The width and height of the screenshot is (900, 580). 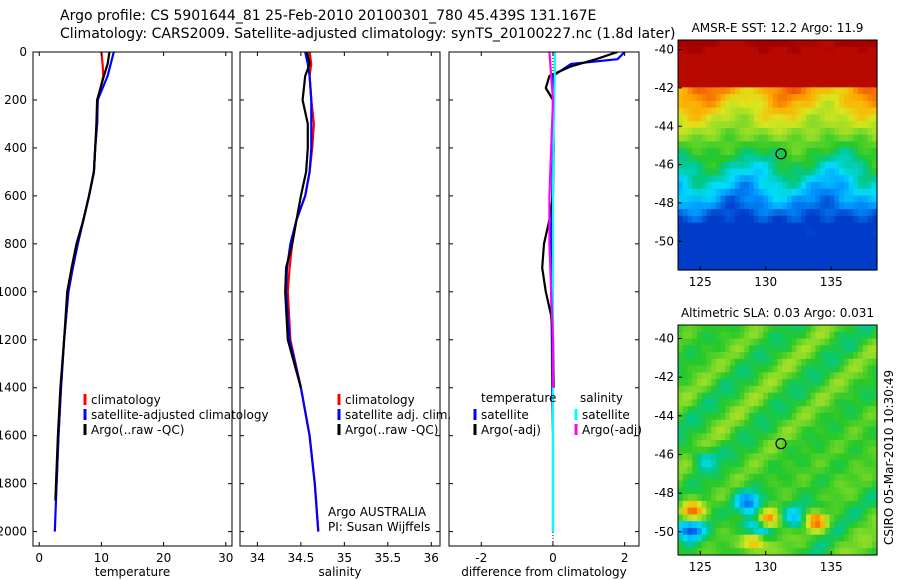 I want to click on sla-map-title: Altimetric SLA: 0.03 Argo: 0.031, so click(x=777, y=313).